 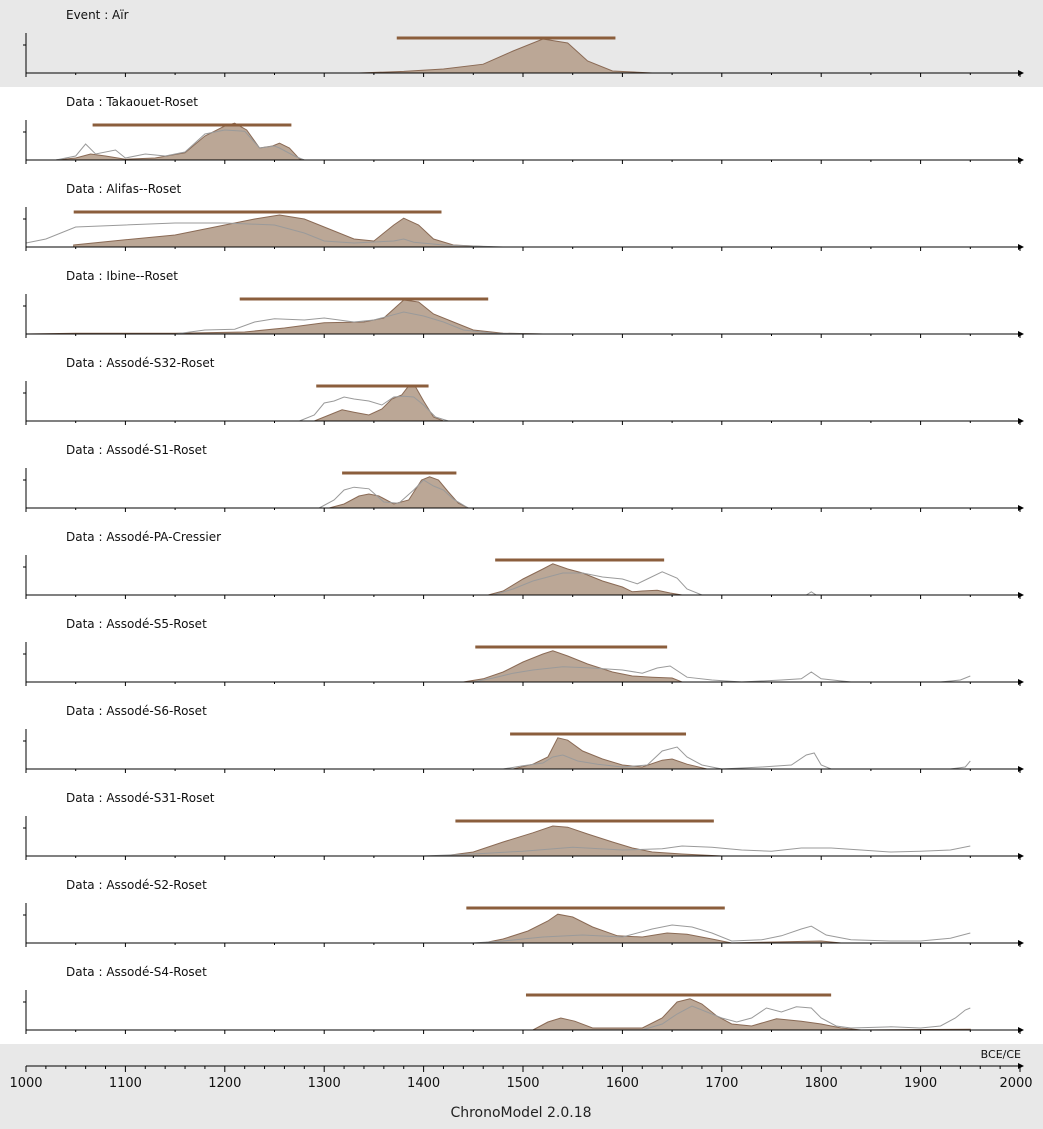 I want to click on event-row-background, so click(x=521, y=43).